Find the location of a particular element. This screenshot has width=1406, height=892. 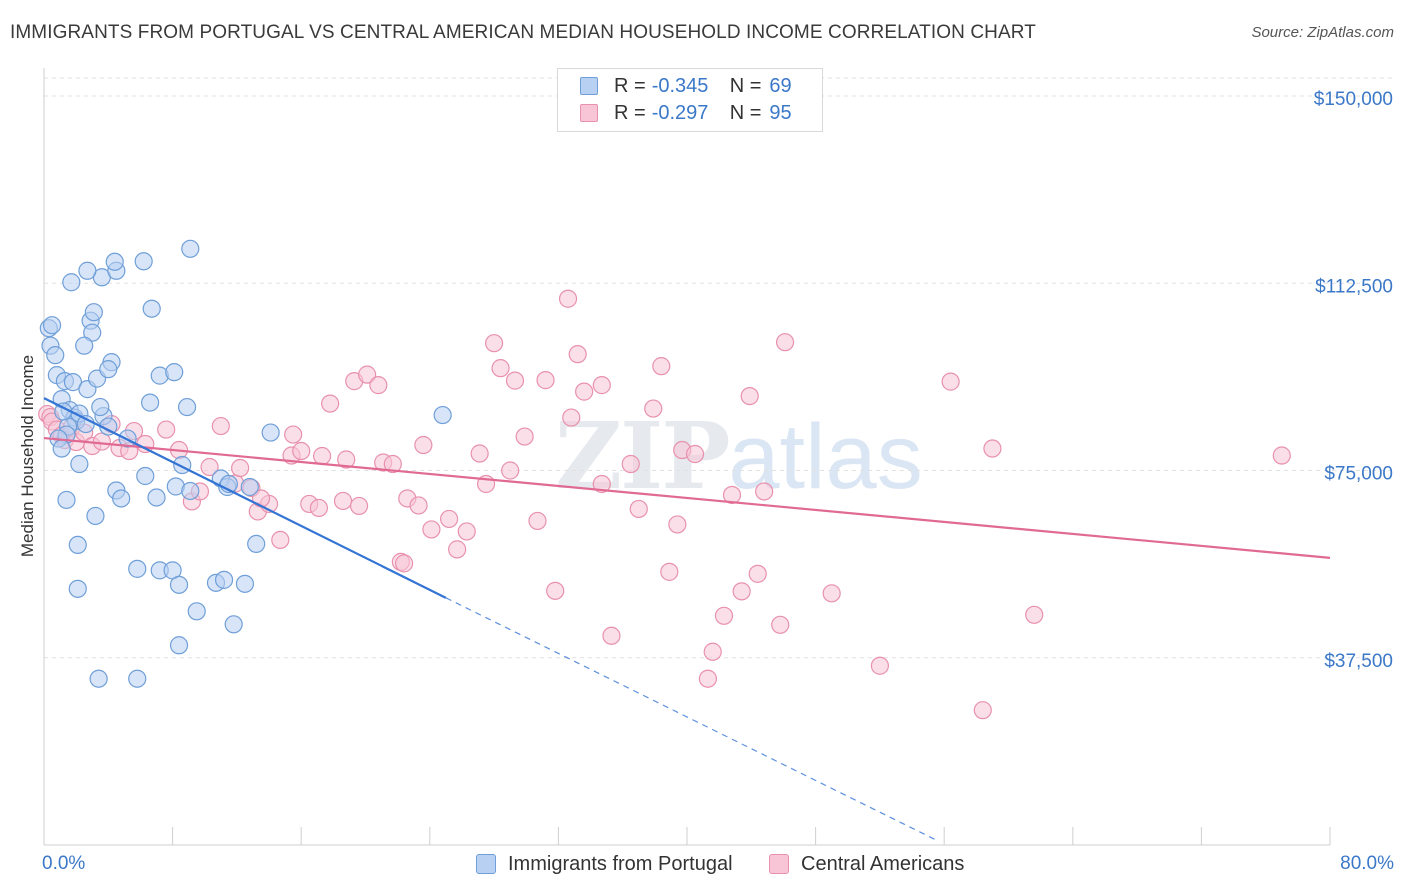

source-credit: Source: ZipAtlas.com is located at coordinates (1322, 32).